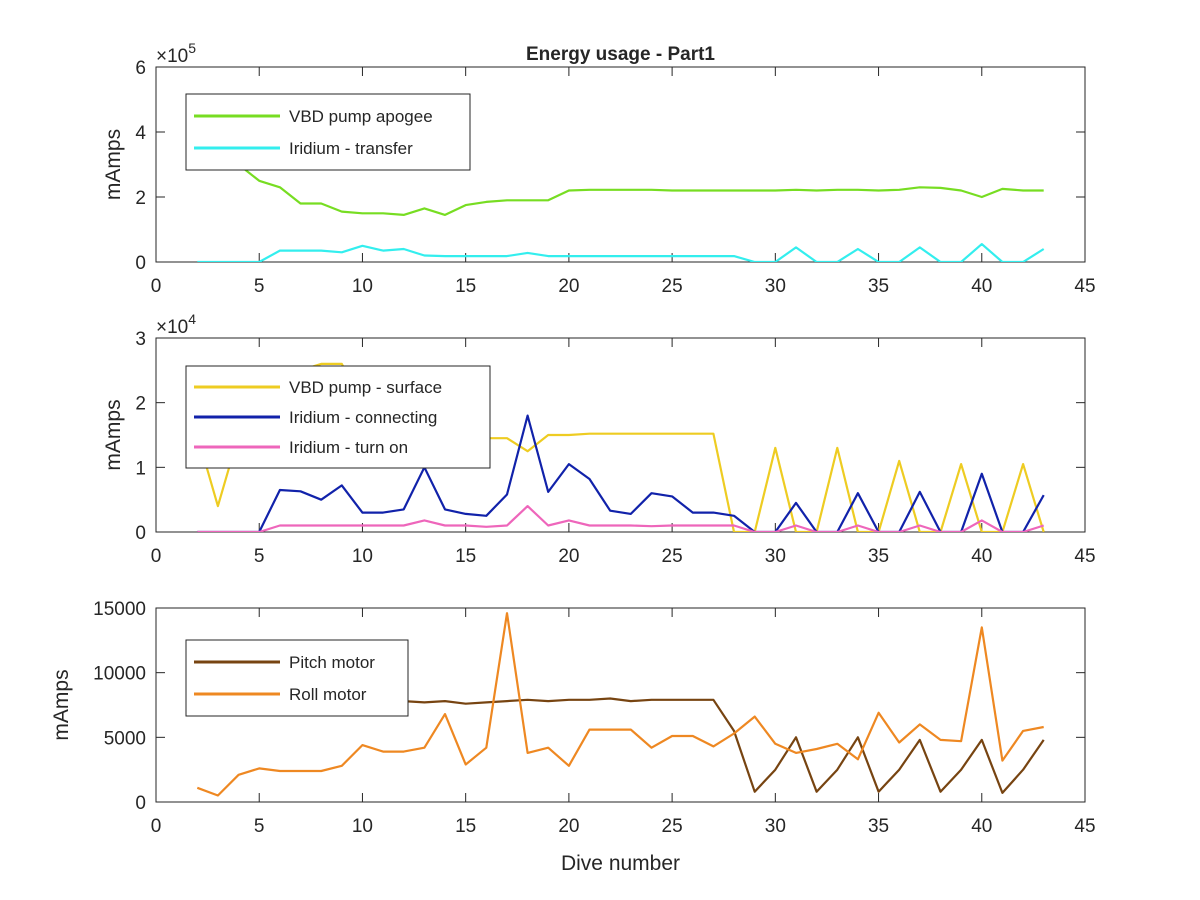 The image size is (1200, 900). Describe the element at coordinates (176, 324) in the screenshot. I see `y-exponent-label: ×10⁴` at that location.